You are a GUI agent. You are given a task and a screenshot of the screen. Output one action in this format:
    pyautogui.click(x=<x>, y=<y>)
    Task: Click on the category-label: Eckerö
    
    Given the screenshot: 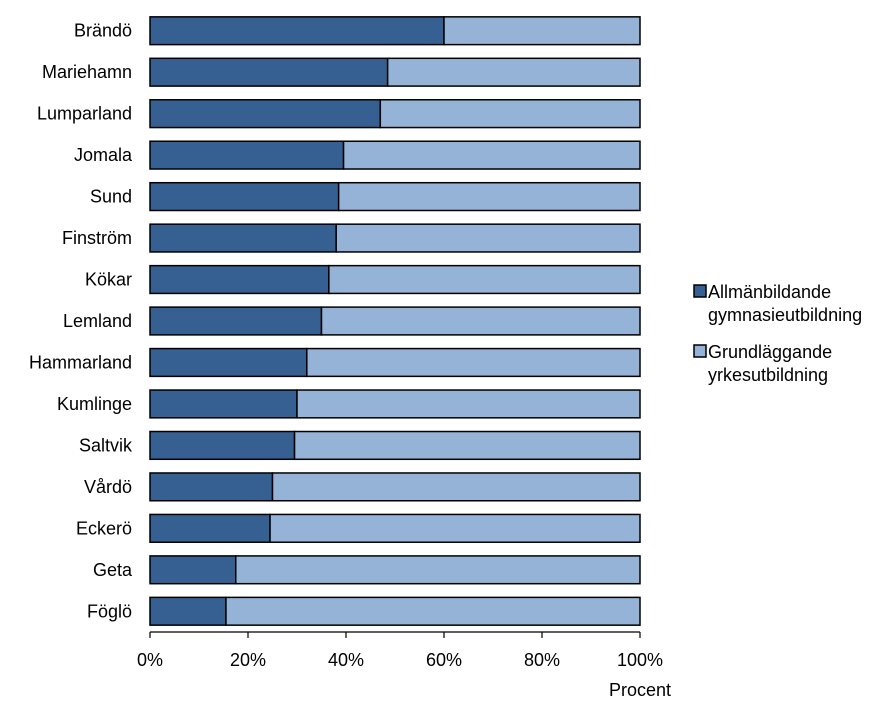 What is the action you would take?
    pyautogui.click(x=104, y=528)
    